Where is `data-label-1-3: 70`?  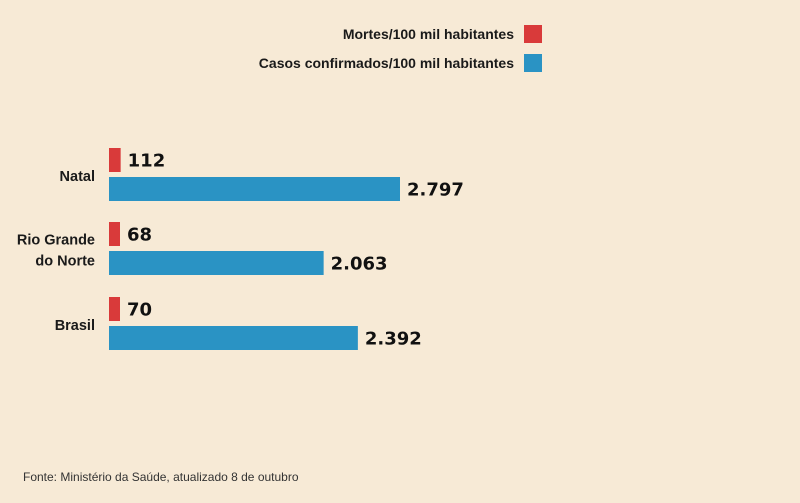 data-label-1-3: 70 is located at coordinates (139, 310).